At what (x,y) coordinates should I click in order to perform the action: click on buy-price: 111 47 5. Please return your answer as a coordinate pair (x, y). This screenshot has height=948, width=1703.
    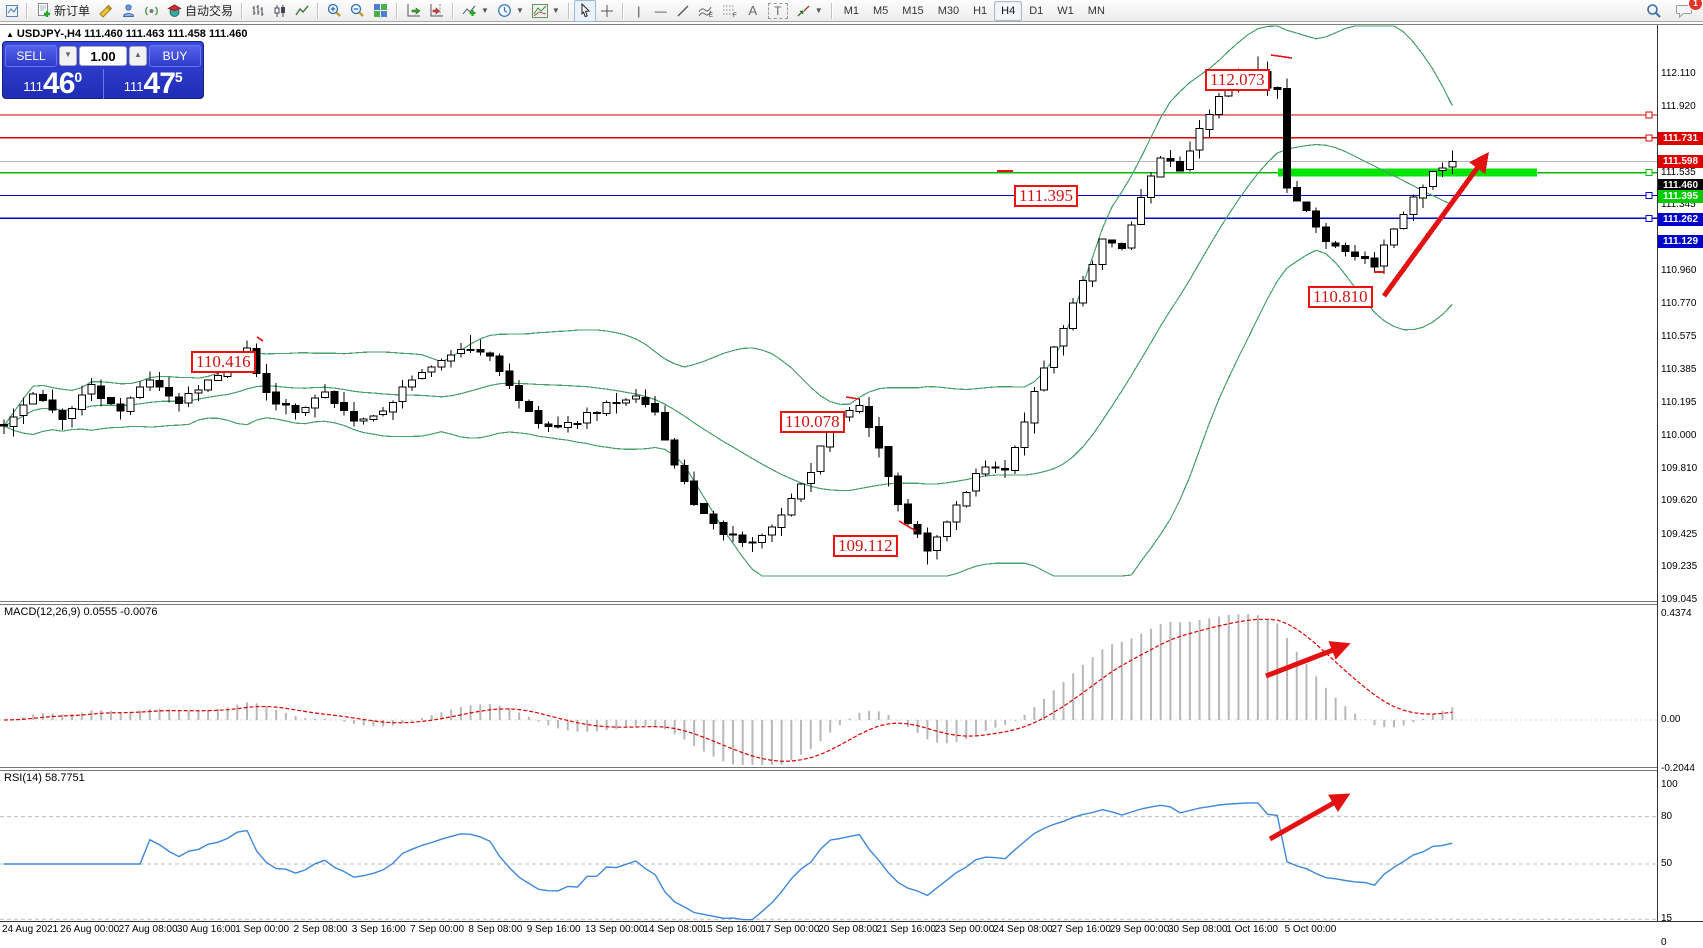
    Looking at the image, I should click on (154, 84).